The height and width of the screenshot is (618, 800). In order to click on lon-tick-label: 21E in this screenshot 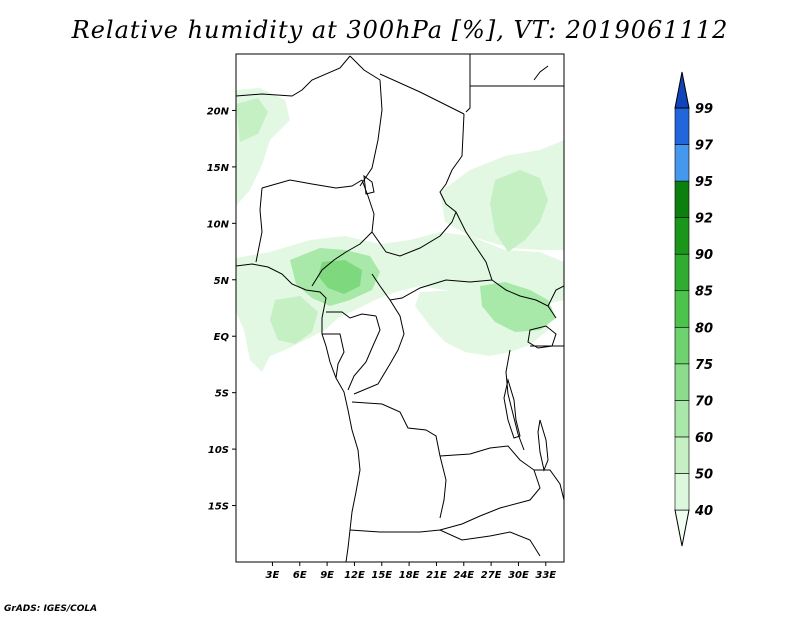, I will do `click(436, 575)`.